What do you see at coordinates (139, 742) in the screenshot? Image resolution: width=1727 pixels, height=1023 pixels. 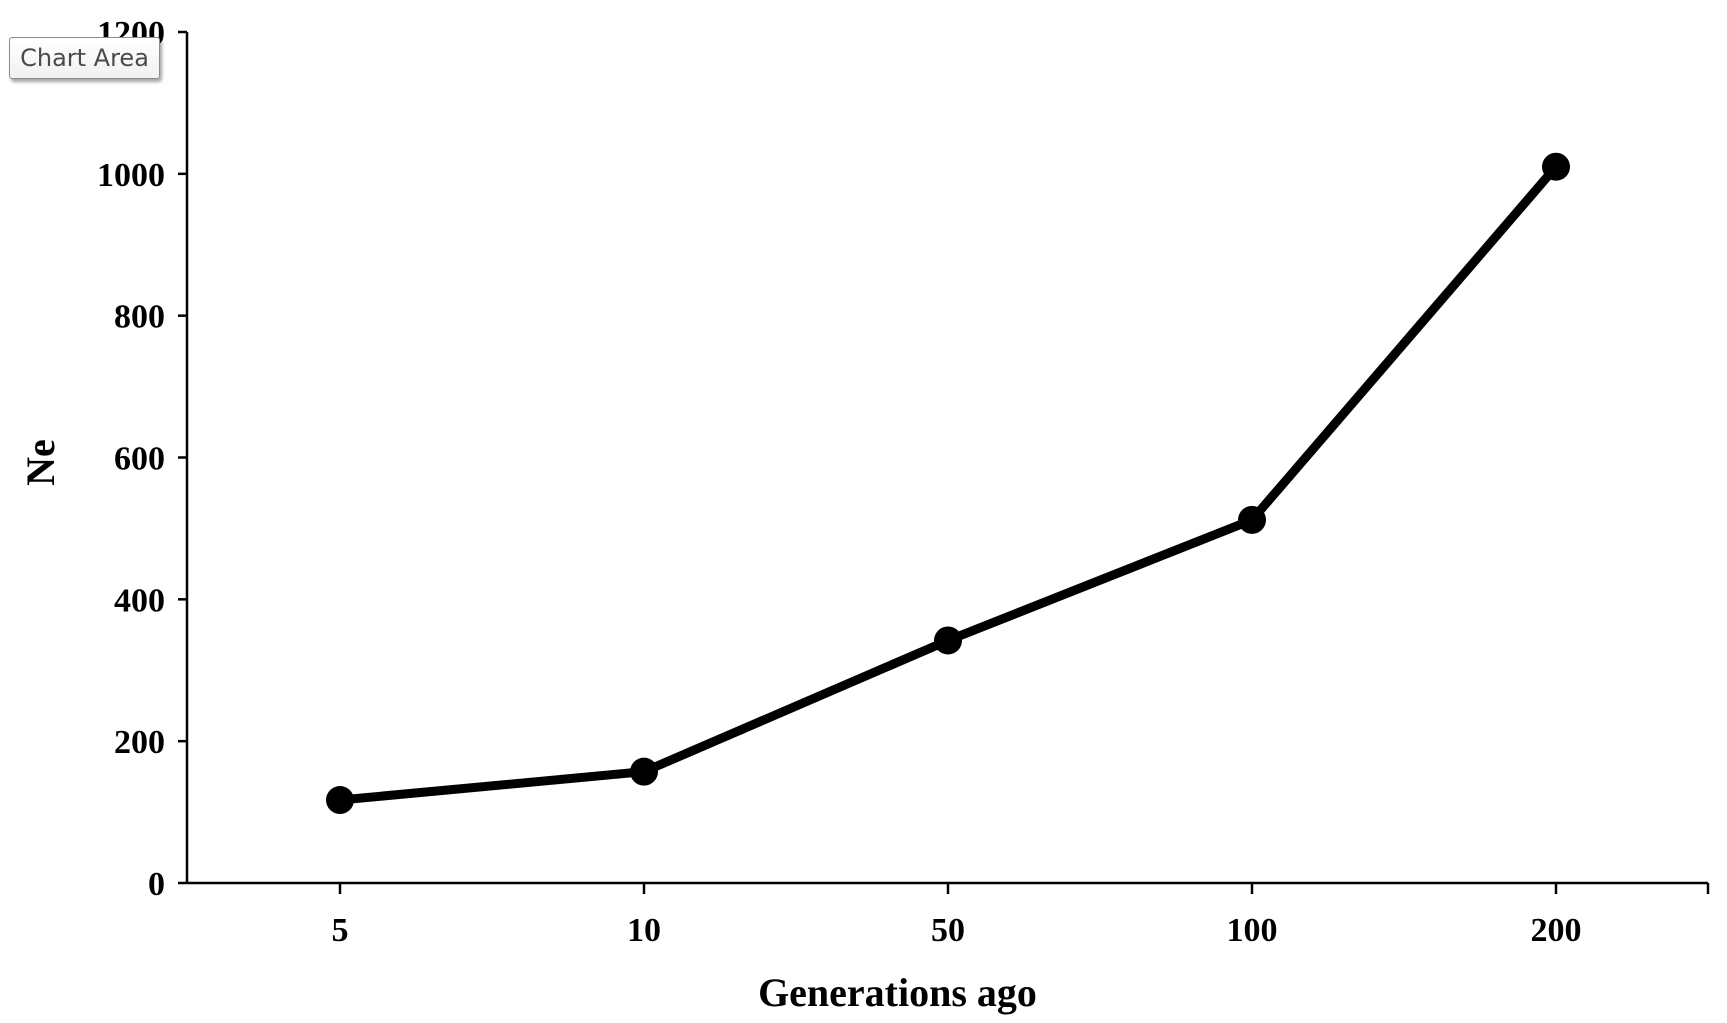 I see `y-tick-label: 200` at bounding box center [139, 742].